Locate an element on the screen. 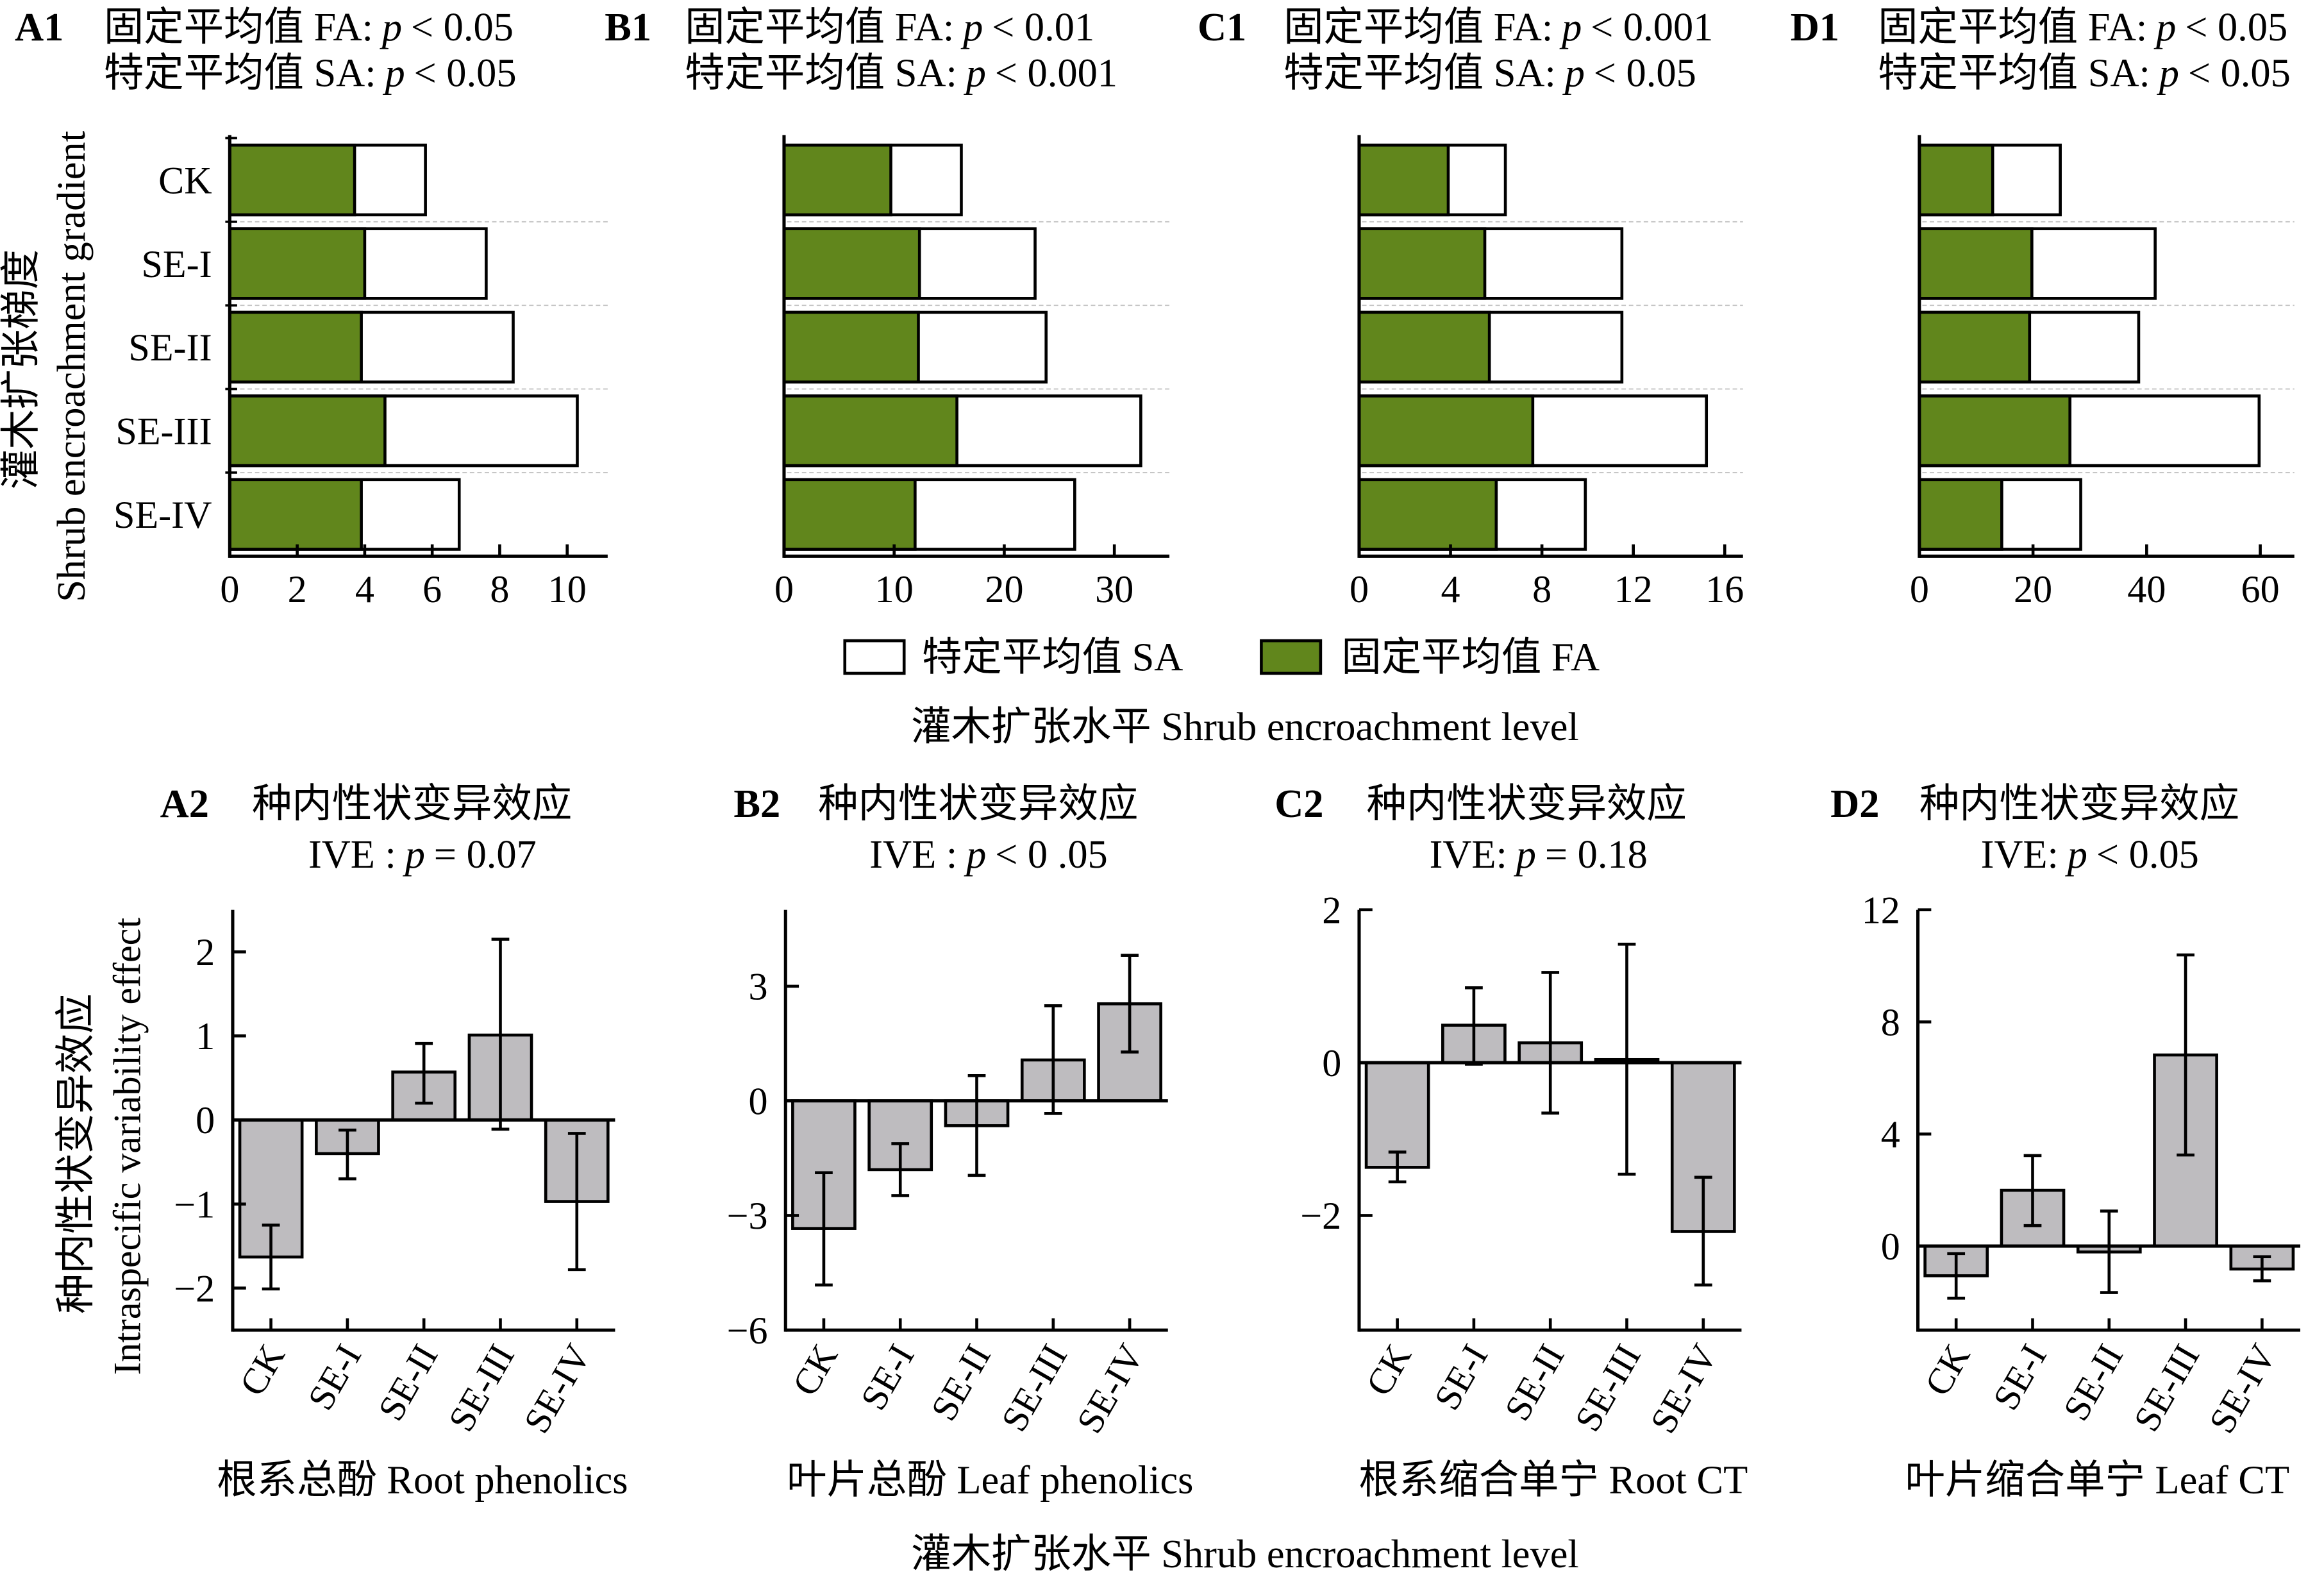 The image size is (2324, 1575). test-label: IVE: is located at coordinates (1468, 854).